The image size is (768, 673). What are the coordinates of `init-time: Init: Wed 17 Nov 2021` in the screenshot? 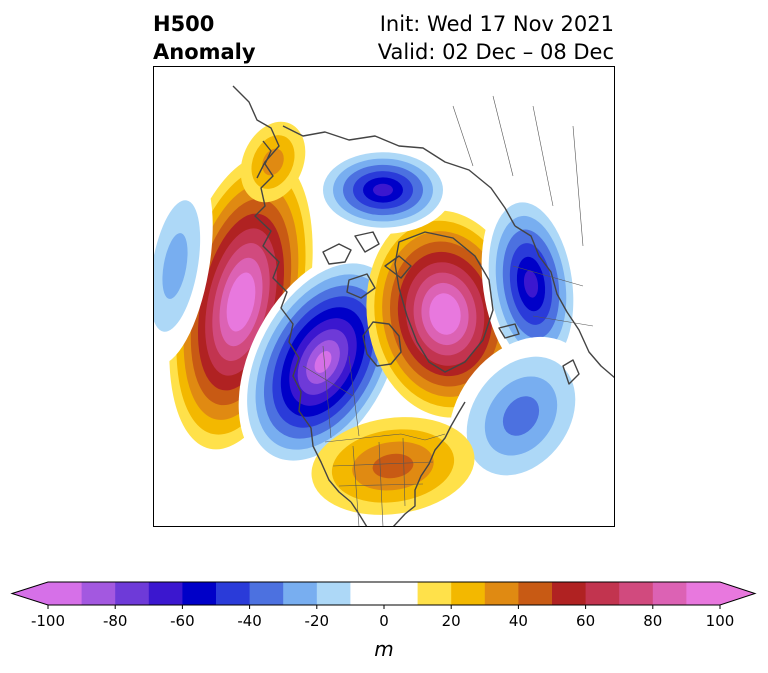 It's located at (496, 24).